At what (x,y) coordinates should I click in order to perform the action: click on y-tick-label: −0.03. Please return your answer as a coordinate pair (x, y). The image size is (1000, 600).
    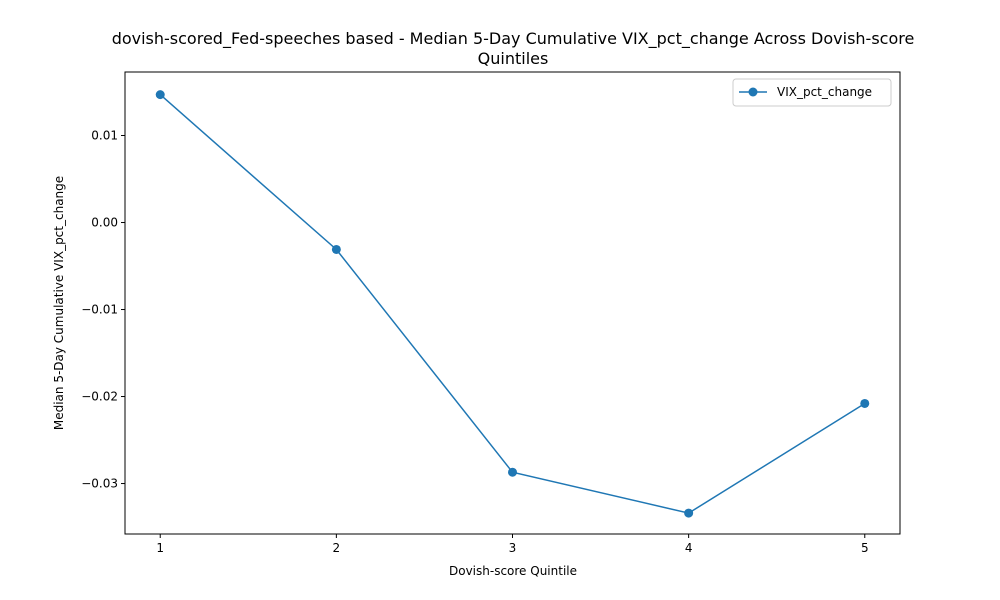
    Looking at the image, I should click on (99, 484).